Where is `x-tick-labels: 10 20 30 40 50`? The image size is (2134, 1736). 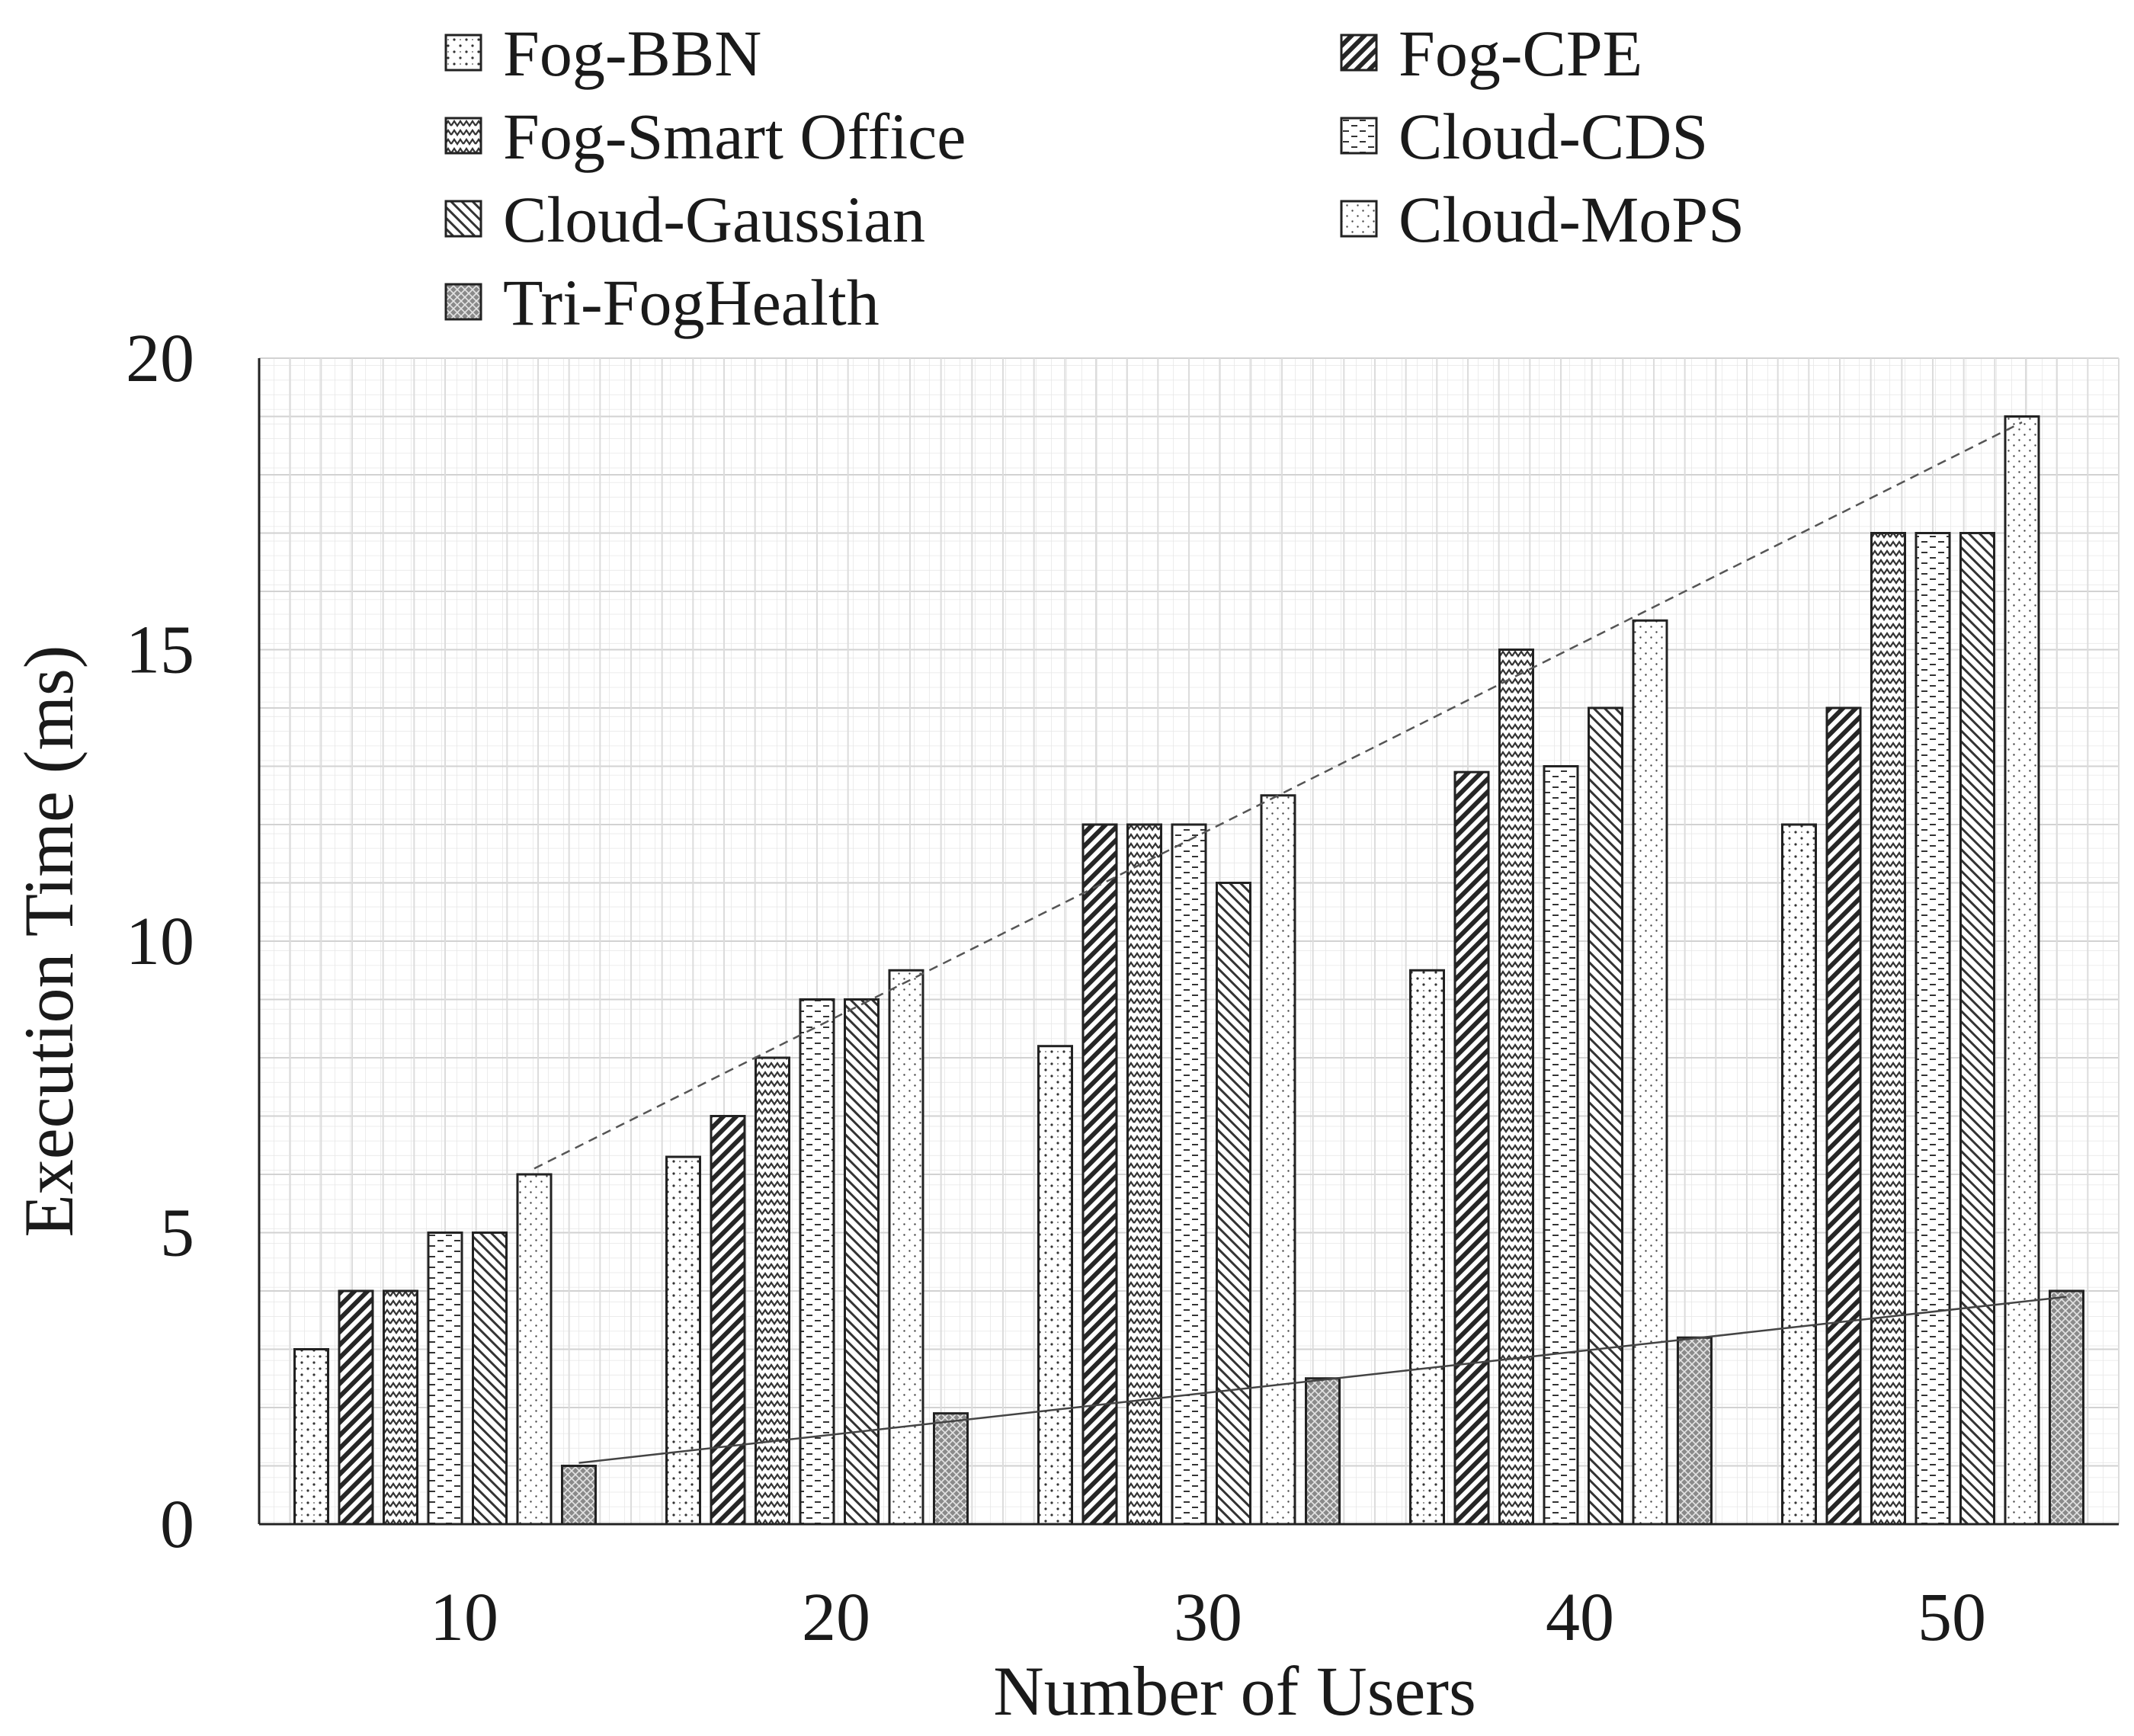
x-tick-labels: 10 20 30 40 50 is located at coordinates (1208, 1617).